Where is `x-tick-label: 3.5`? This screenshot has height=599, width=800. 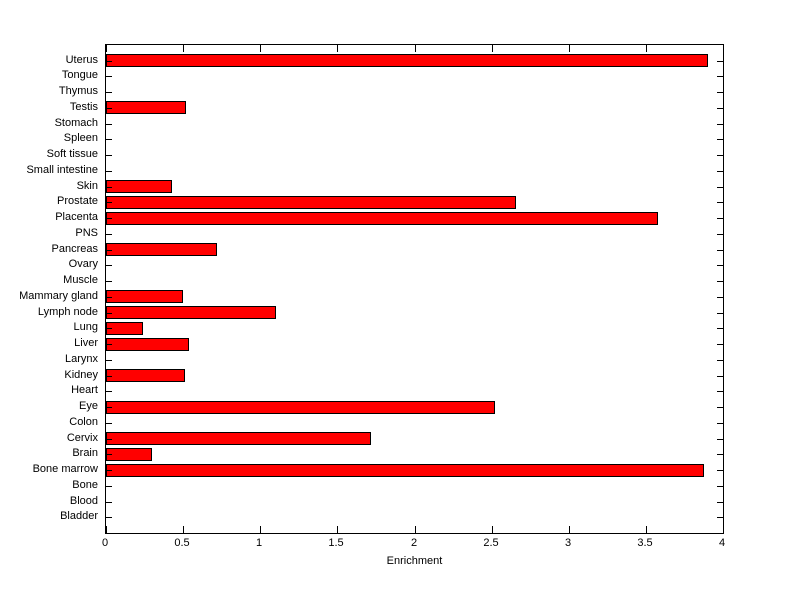
x-tick-label: 3.5 is located at coordinates (645, 543).